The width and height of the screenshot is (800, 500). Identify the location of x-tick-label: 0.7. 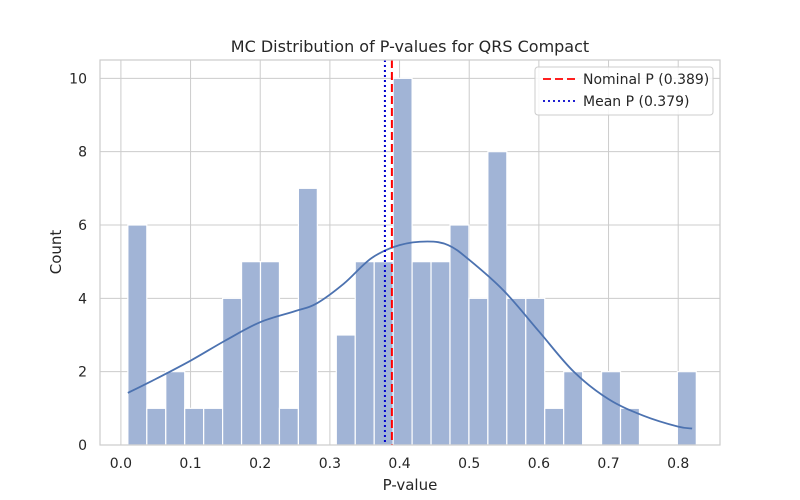
(608, 464).